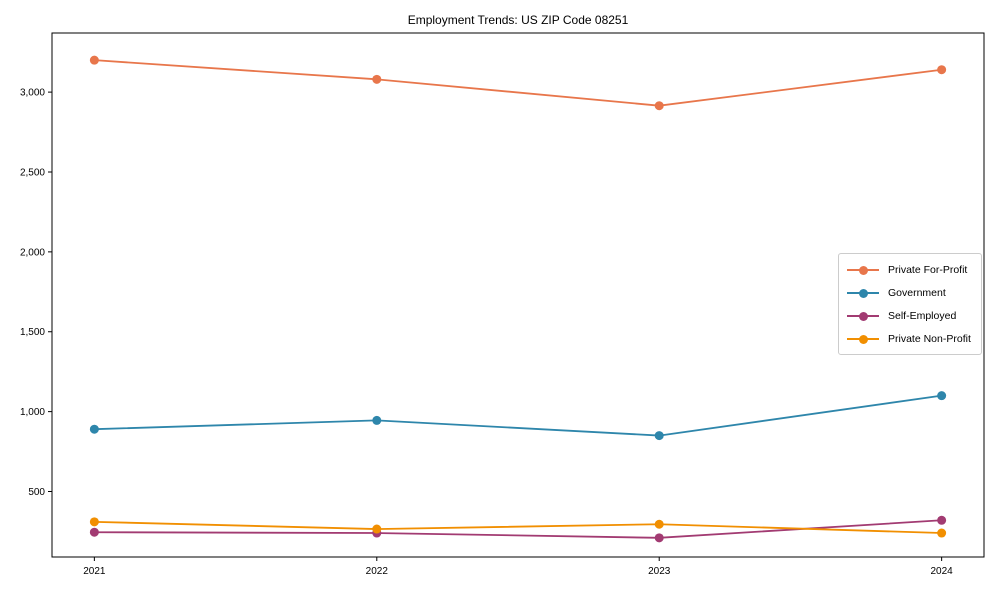  I want to click on series-line-private-for-profit, so click(518, 83).